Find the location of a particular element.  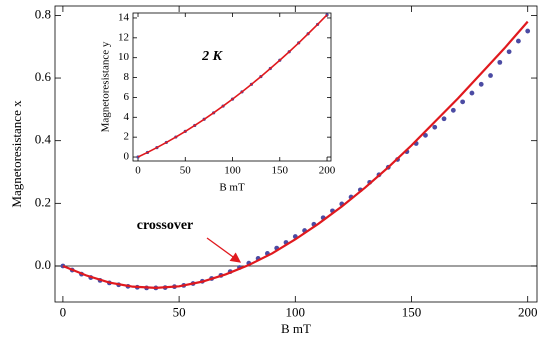

y-tick-label: 12 is located at coordinates (123, 37).